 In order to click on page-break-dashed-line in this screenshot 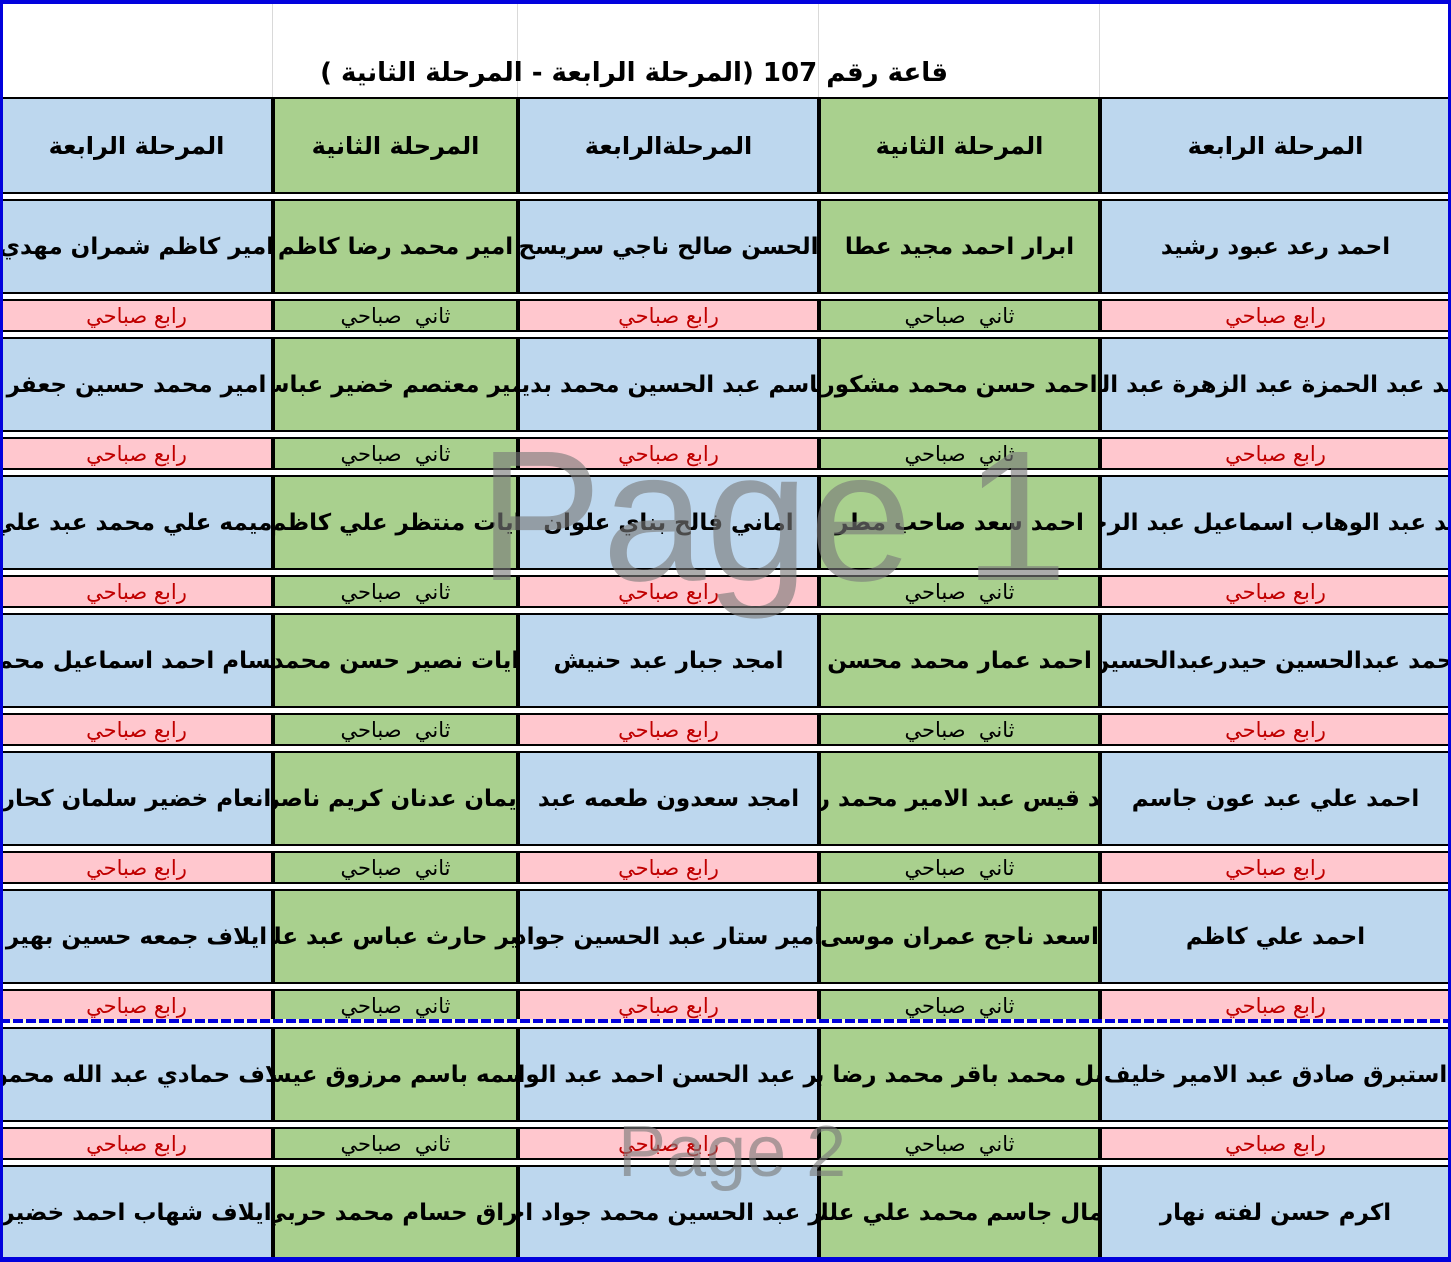, I will do `click(725, 1021)`.